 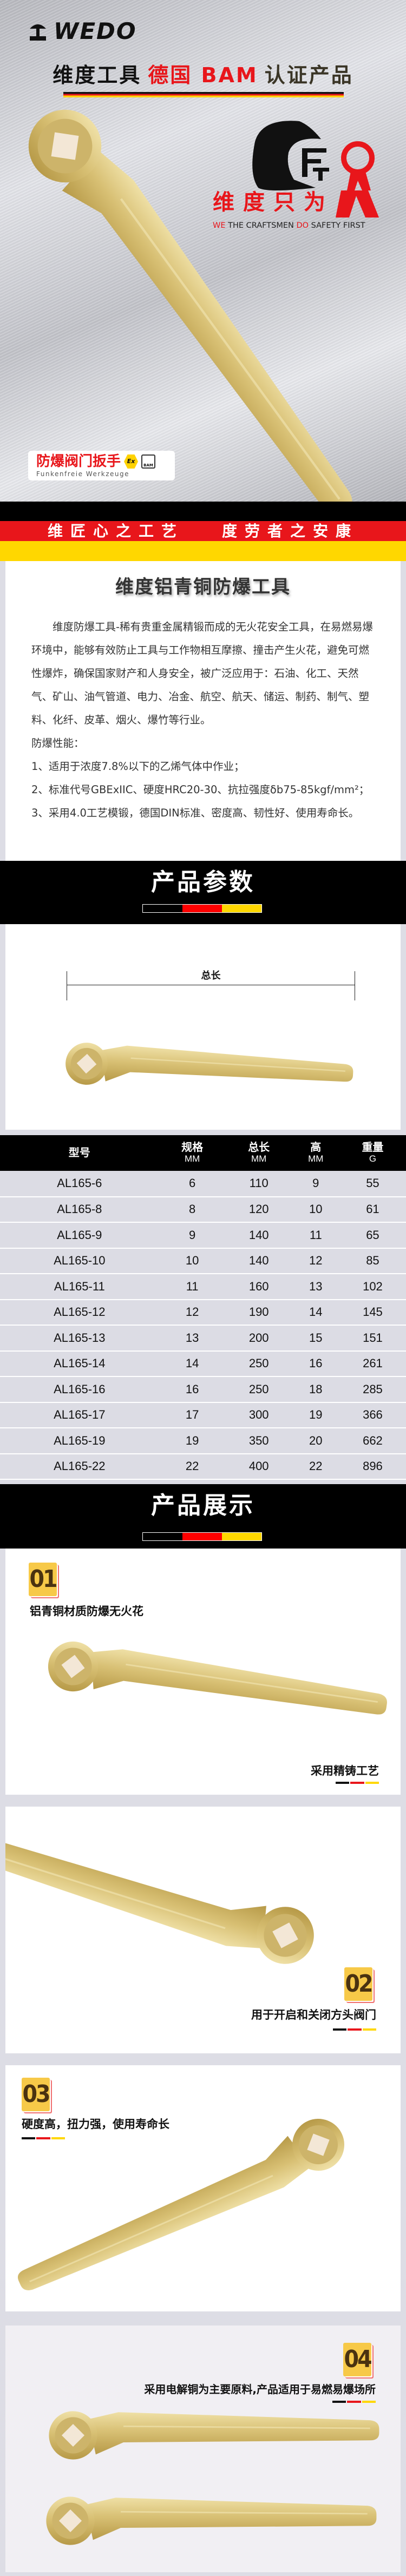 I want to click on col-length: 总长 MM, so click(x=258, y=1153).